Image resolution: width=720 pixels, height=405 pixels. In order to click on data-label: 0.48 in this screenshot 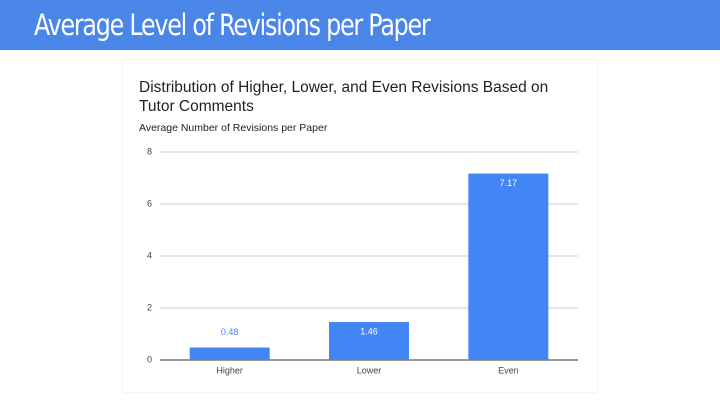, I will do `click(230, 332)`.